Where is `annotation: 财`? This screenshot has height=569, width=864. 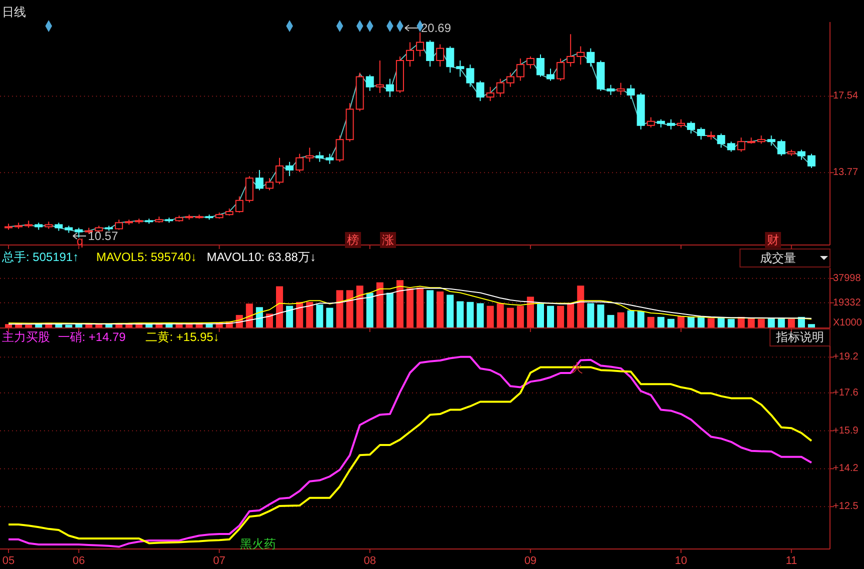 annotation: 财 is located at coordinates (773, 240).